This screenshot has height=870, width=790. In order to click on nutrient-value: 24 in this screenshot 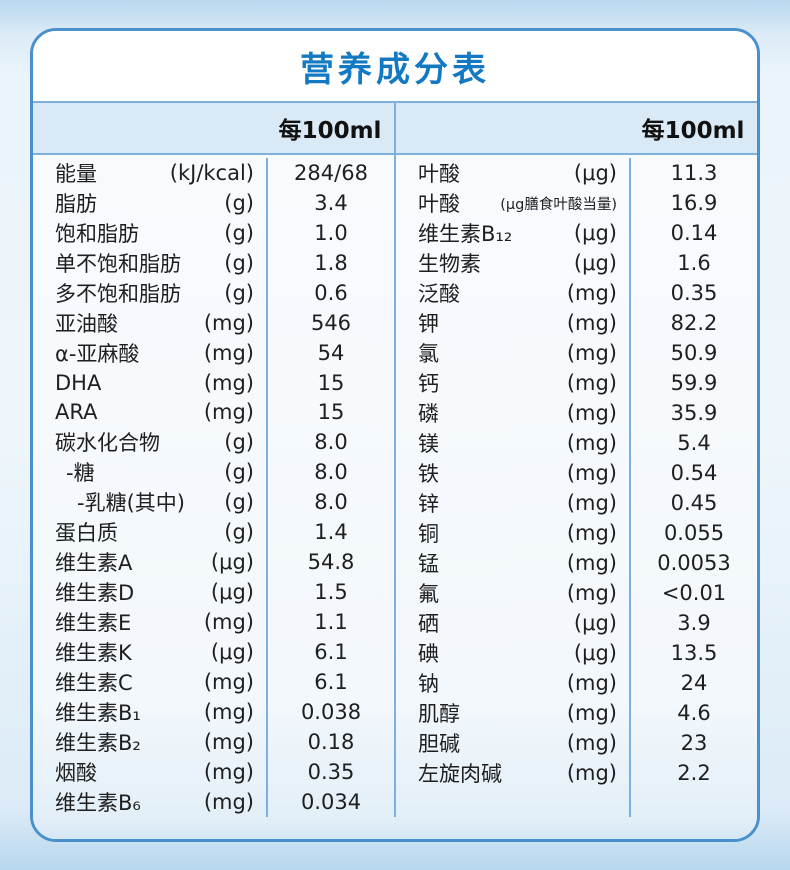, I will do `click(693, 683)`.